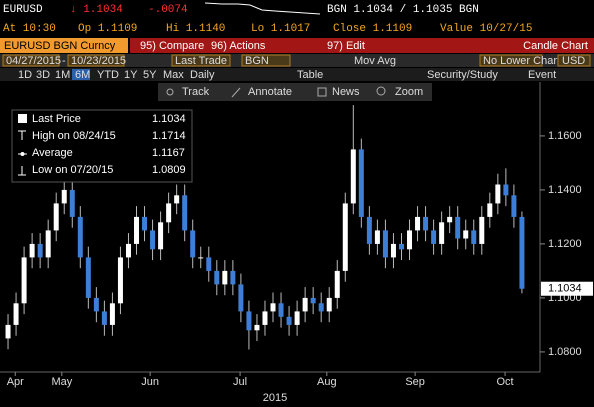 This screenshot has height=407, width=594. I want to click on period-bar, so click(297, 74).